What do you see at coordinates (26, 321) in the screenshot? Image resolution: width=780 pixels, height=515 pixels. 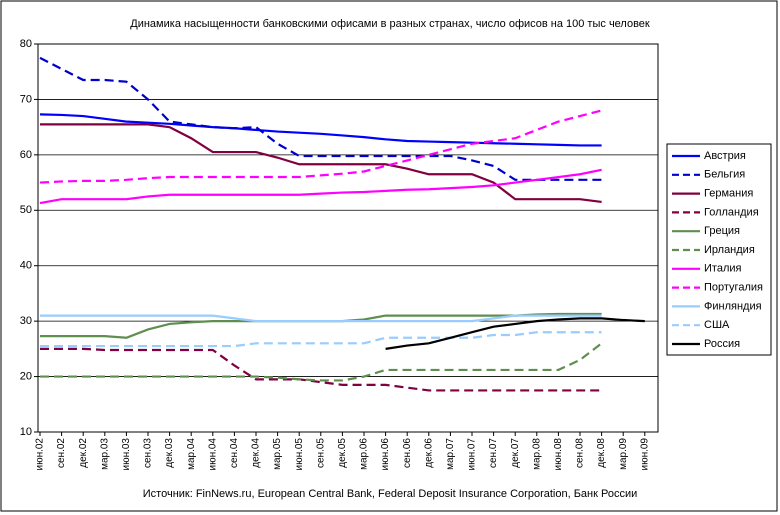 I see `y-tick-label: 30` at bounding box center [26, 321].